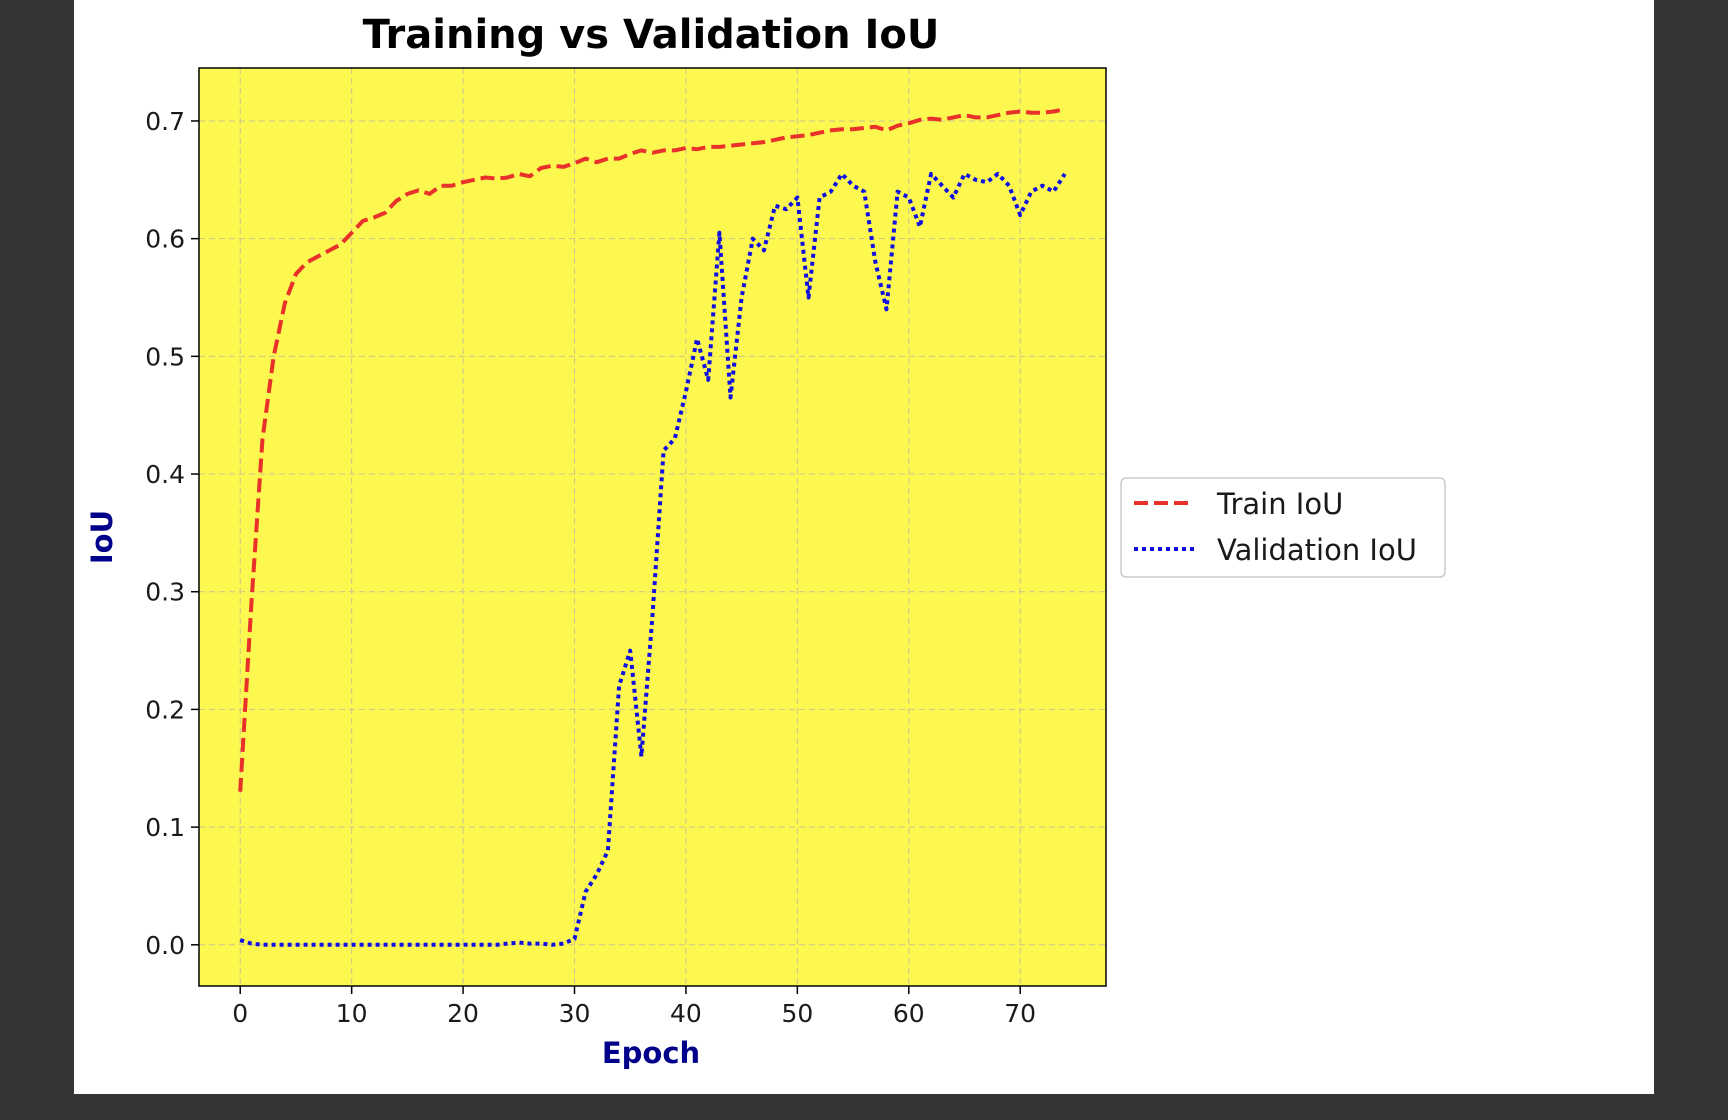  What do you see at coordinates (797, 1013) in the screenshot?
I see `x-tick-label: 50` at bounding box center [797, 1013].